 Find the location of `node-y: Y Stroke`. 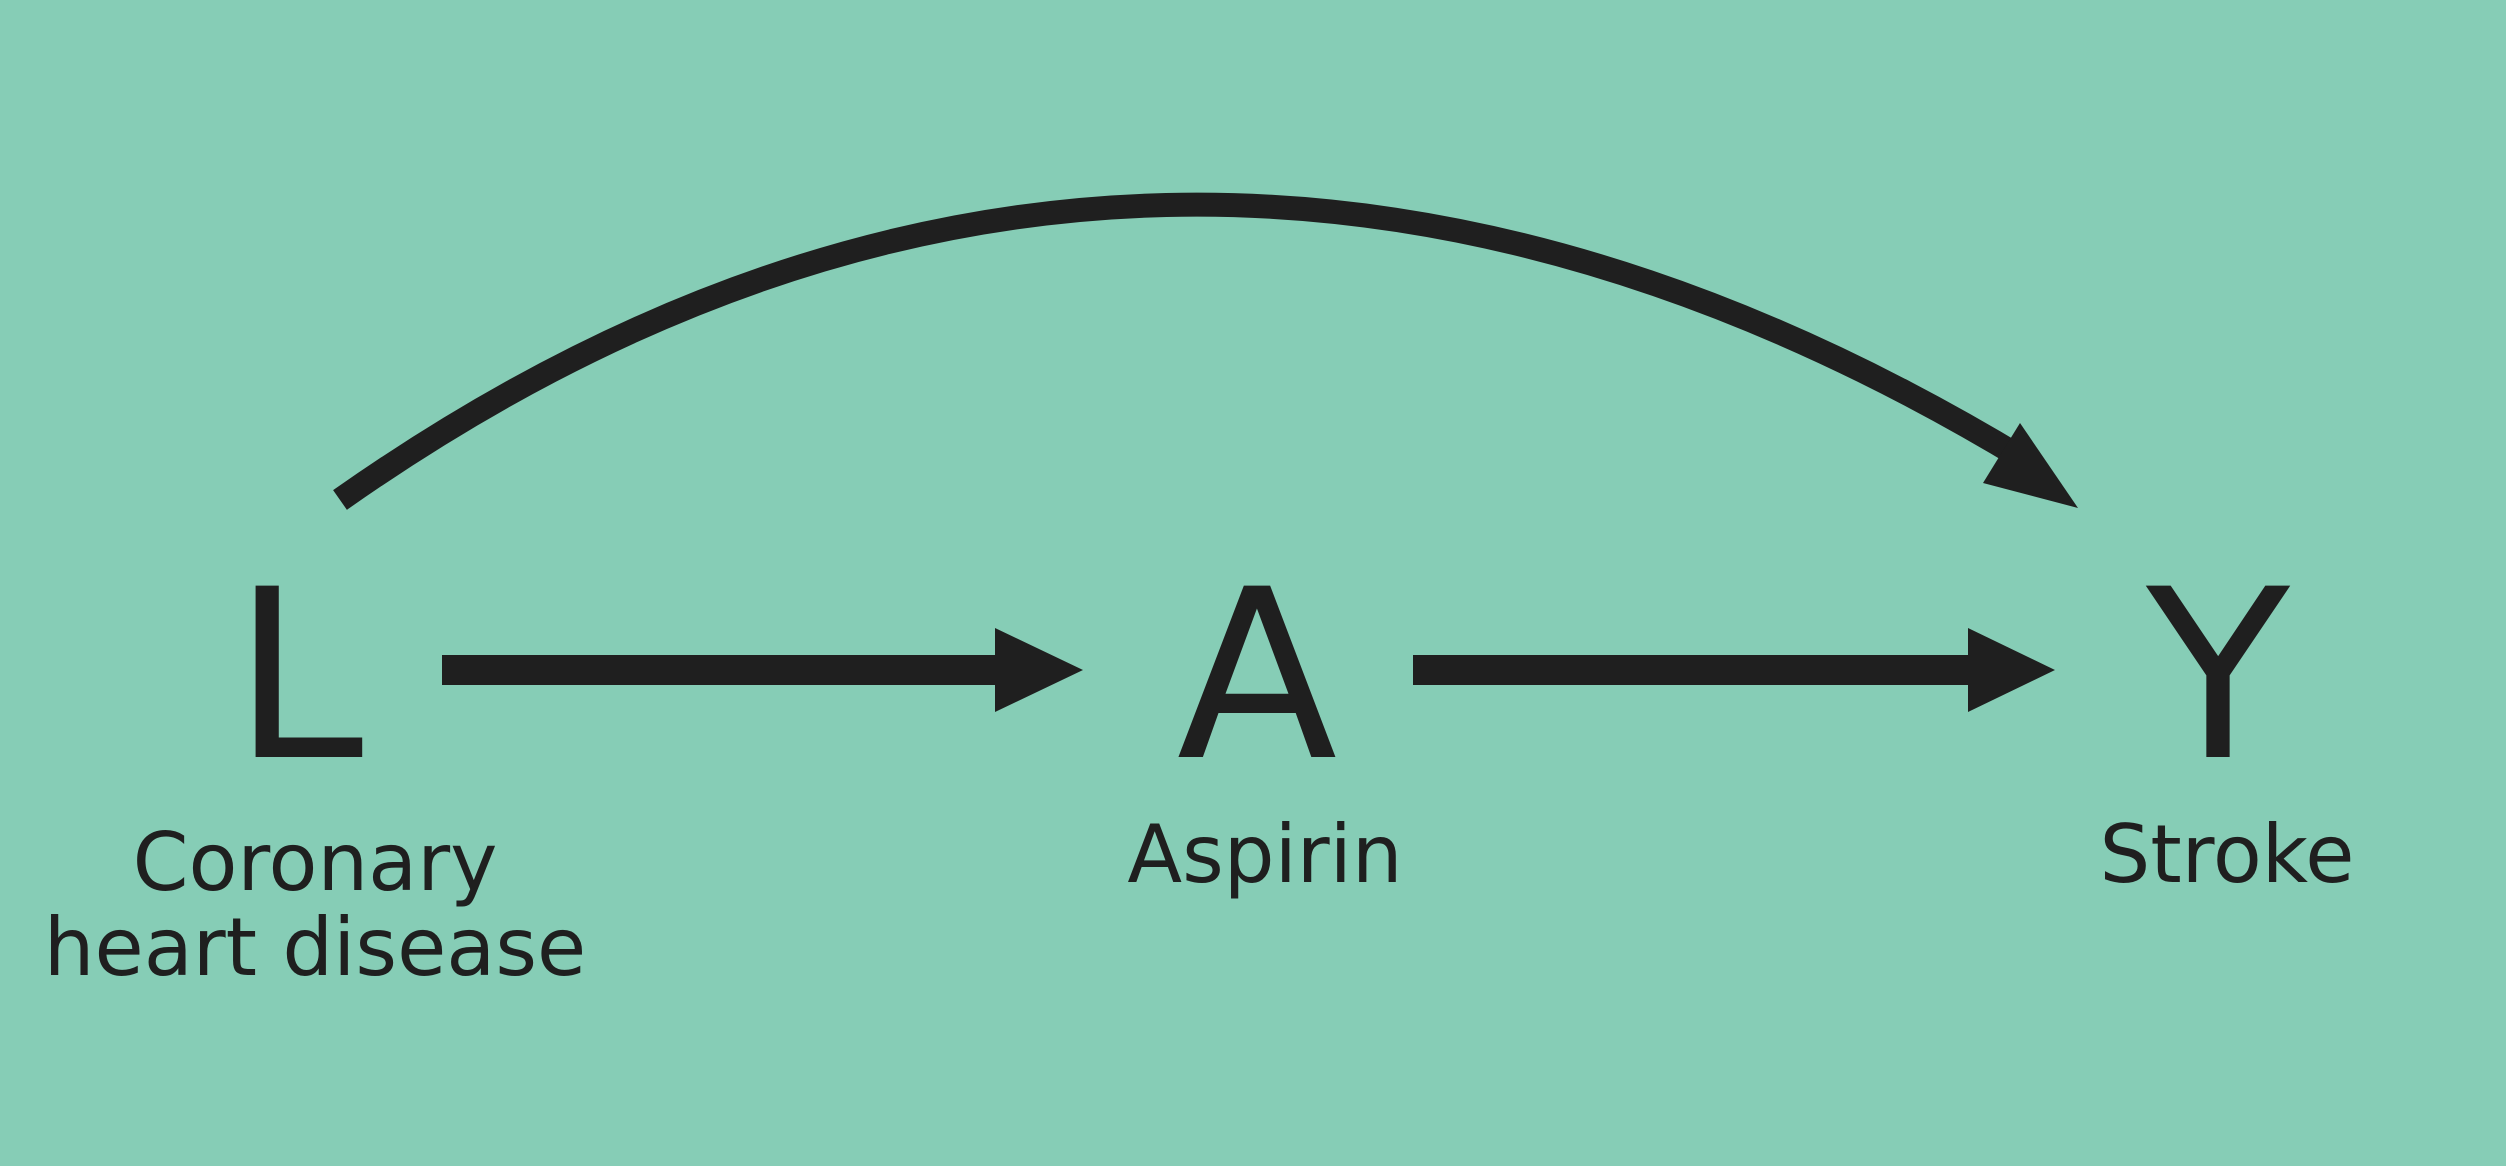

node-y: Y Stroke is located at coordinates (2227, 720).